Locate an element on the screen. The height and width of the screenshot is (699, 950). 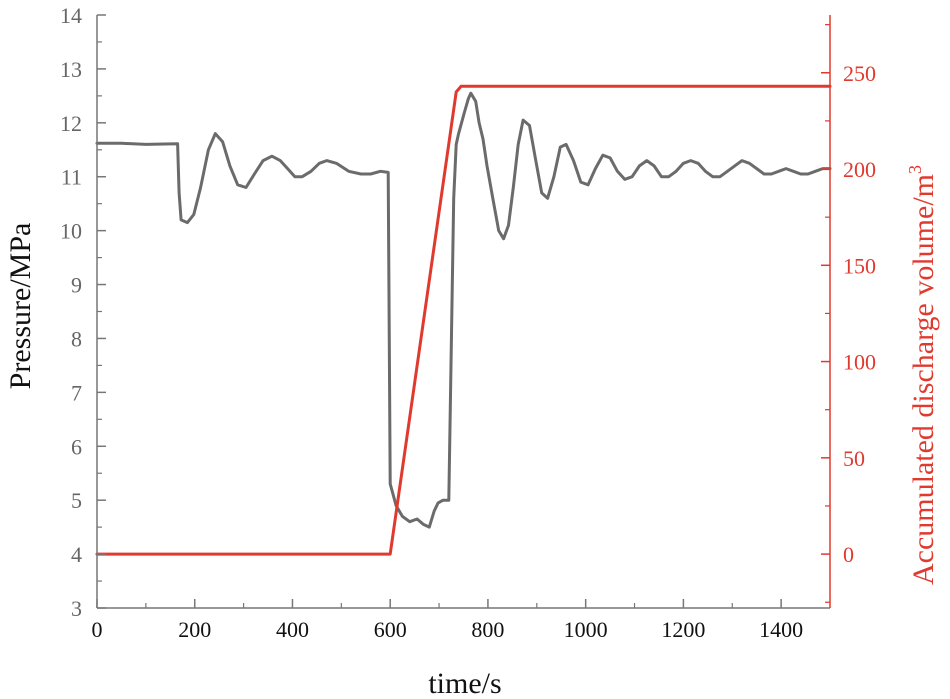
x-axis-title: time/s is located at coordinates (464, 683).